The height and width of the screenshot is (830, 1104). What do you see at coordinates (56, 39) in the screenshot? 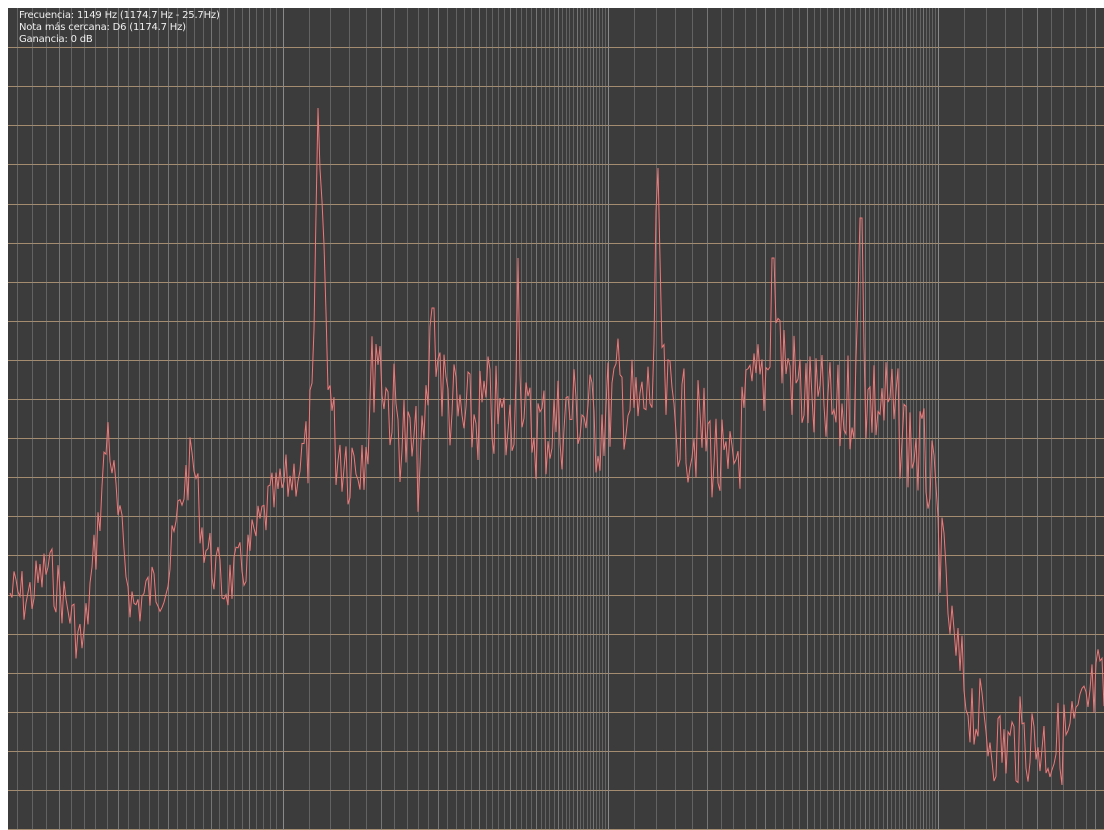
I see `gain-readout: Ganancia: 0 dB` at bounding box center [56, 39].